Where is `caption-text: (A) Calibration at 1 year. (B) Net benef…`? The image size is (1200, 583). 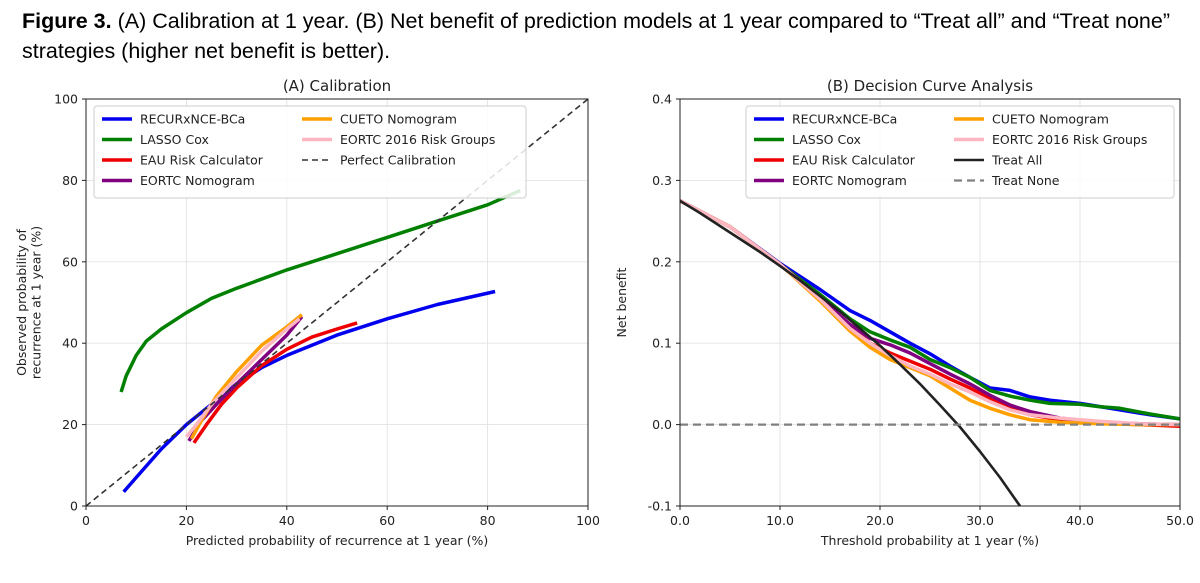 caption-text: (A) Calibration at 1 year. (B) Net benef… is located at coordinates (596, 36).